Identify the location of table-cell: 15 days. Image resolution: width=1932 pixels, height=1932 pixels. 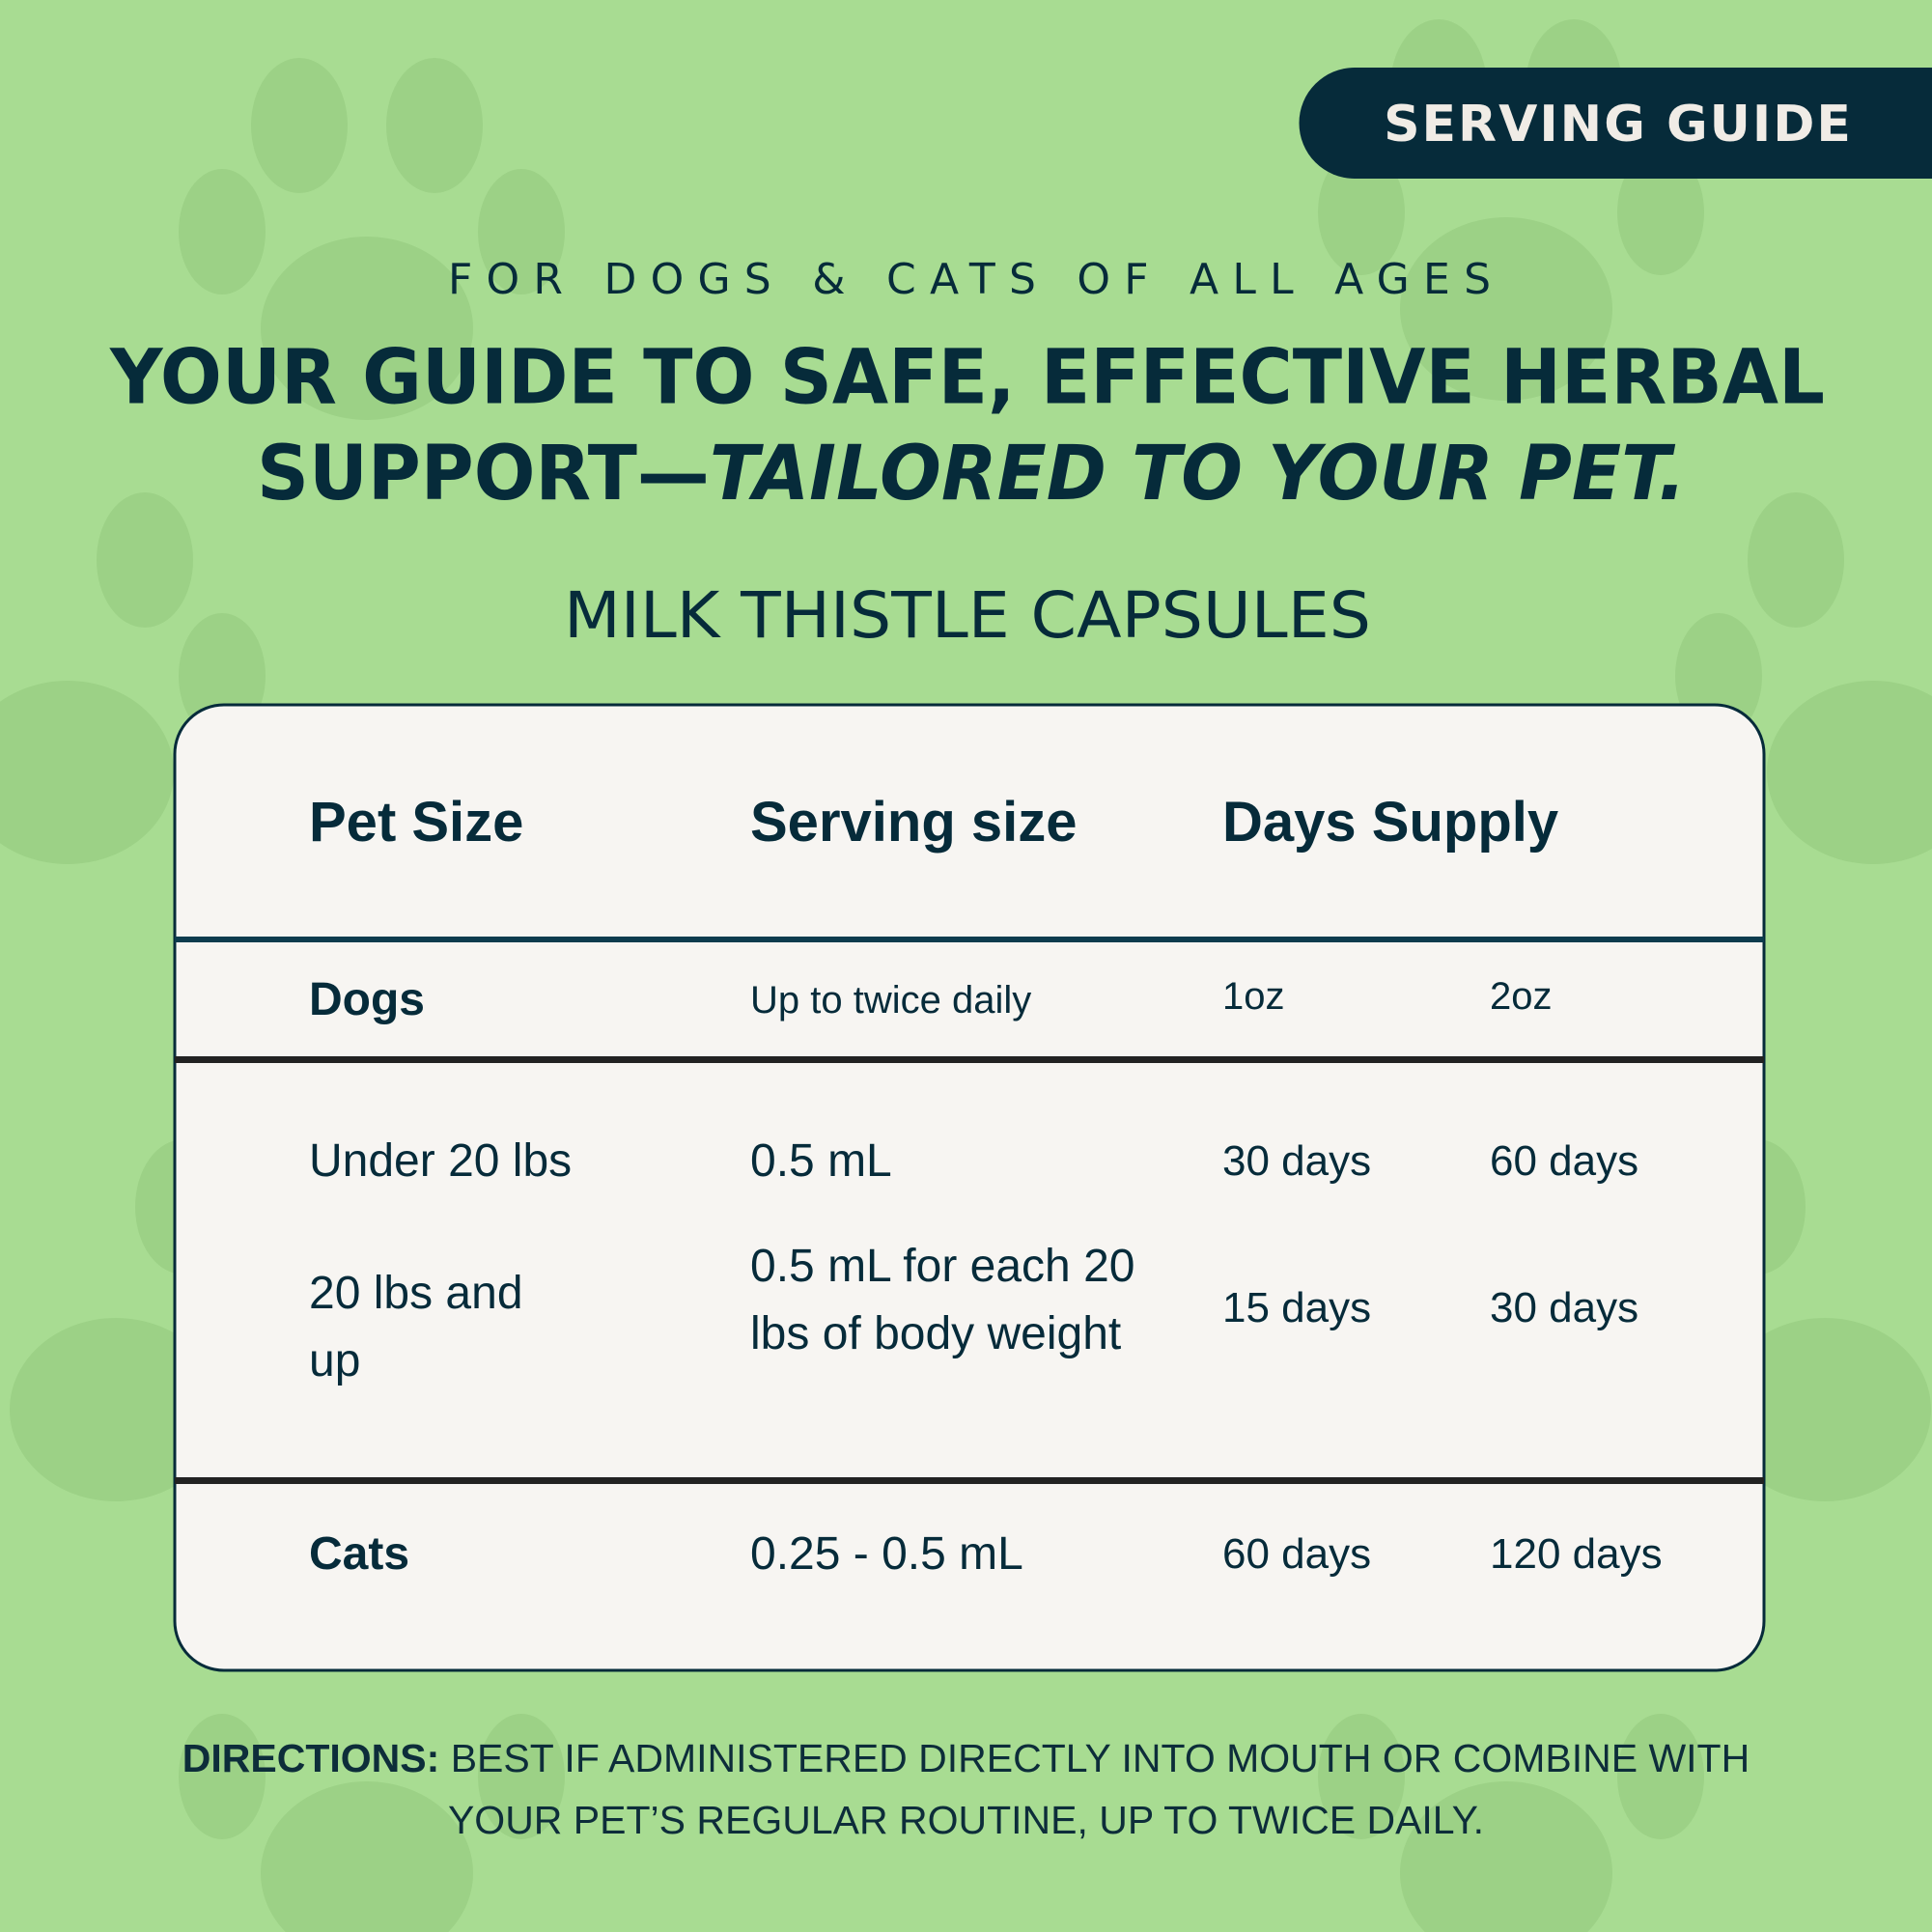
(1297, 1308).